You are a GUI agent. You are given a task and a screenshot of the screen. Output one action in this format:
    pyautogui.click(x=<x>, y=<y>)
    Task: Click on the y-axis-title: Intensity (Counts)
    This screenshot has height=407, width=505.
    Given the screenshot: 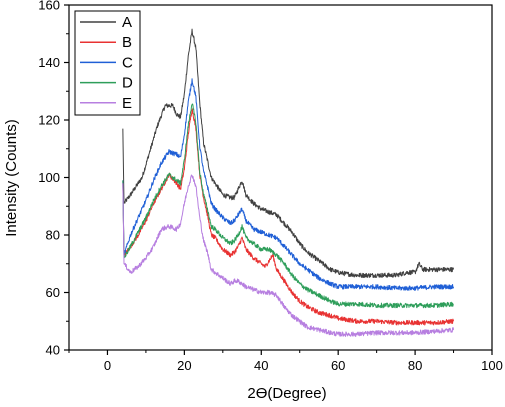 What is the action you would take?
    pyautogui.click(x=11, y=178)
    